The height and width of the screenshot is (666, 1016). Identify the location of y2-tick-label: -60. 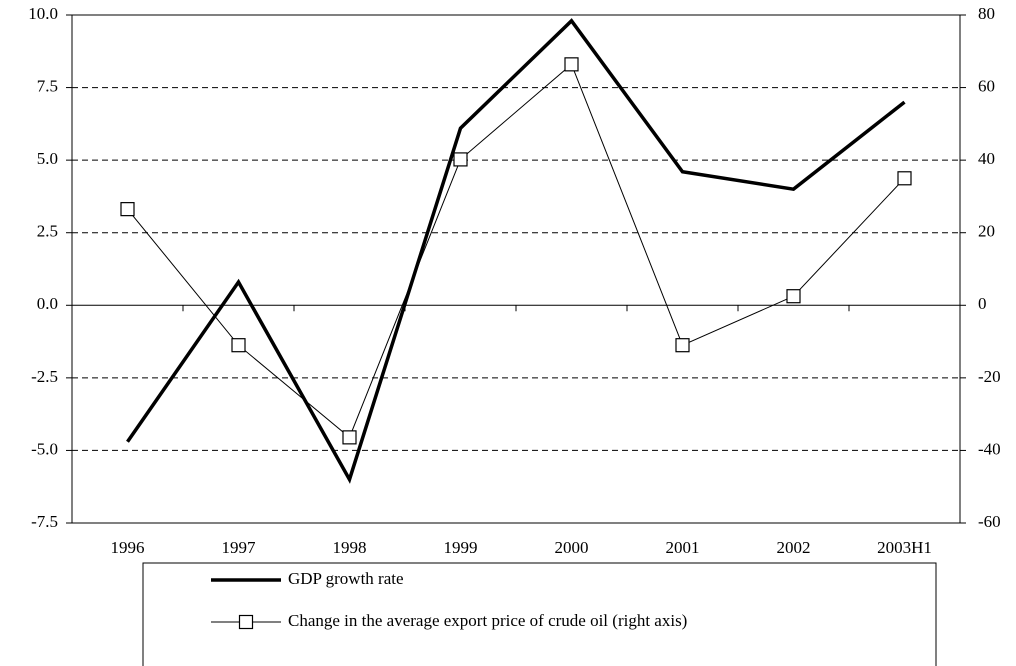
(989, 521).